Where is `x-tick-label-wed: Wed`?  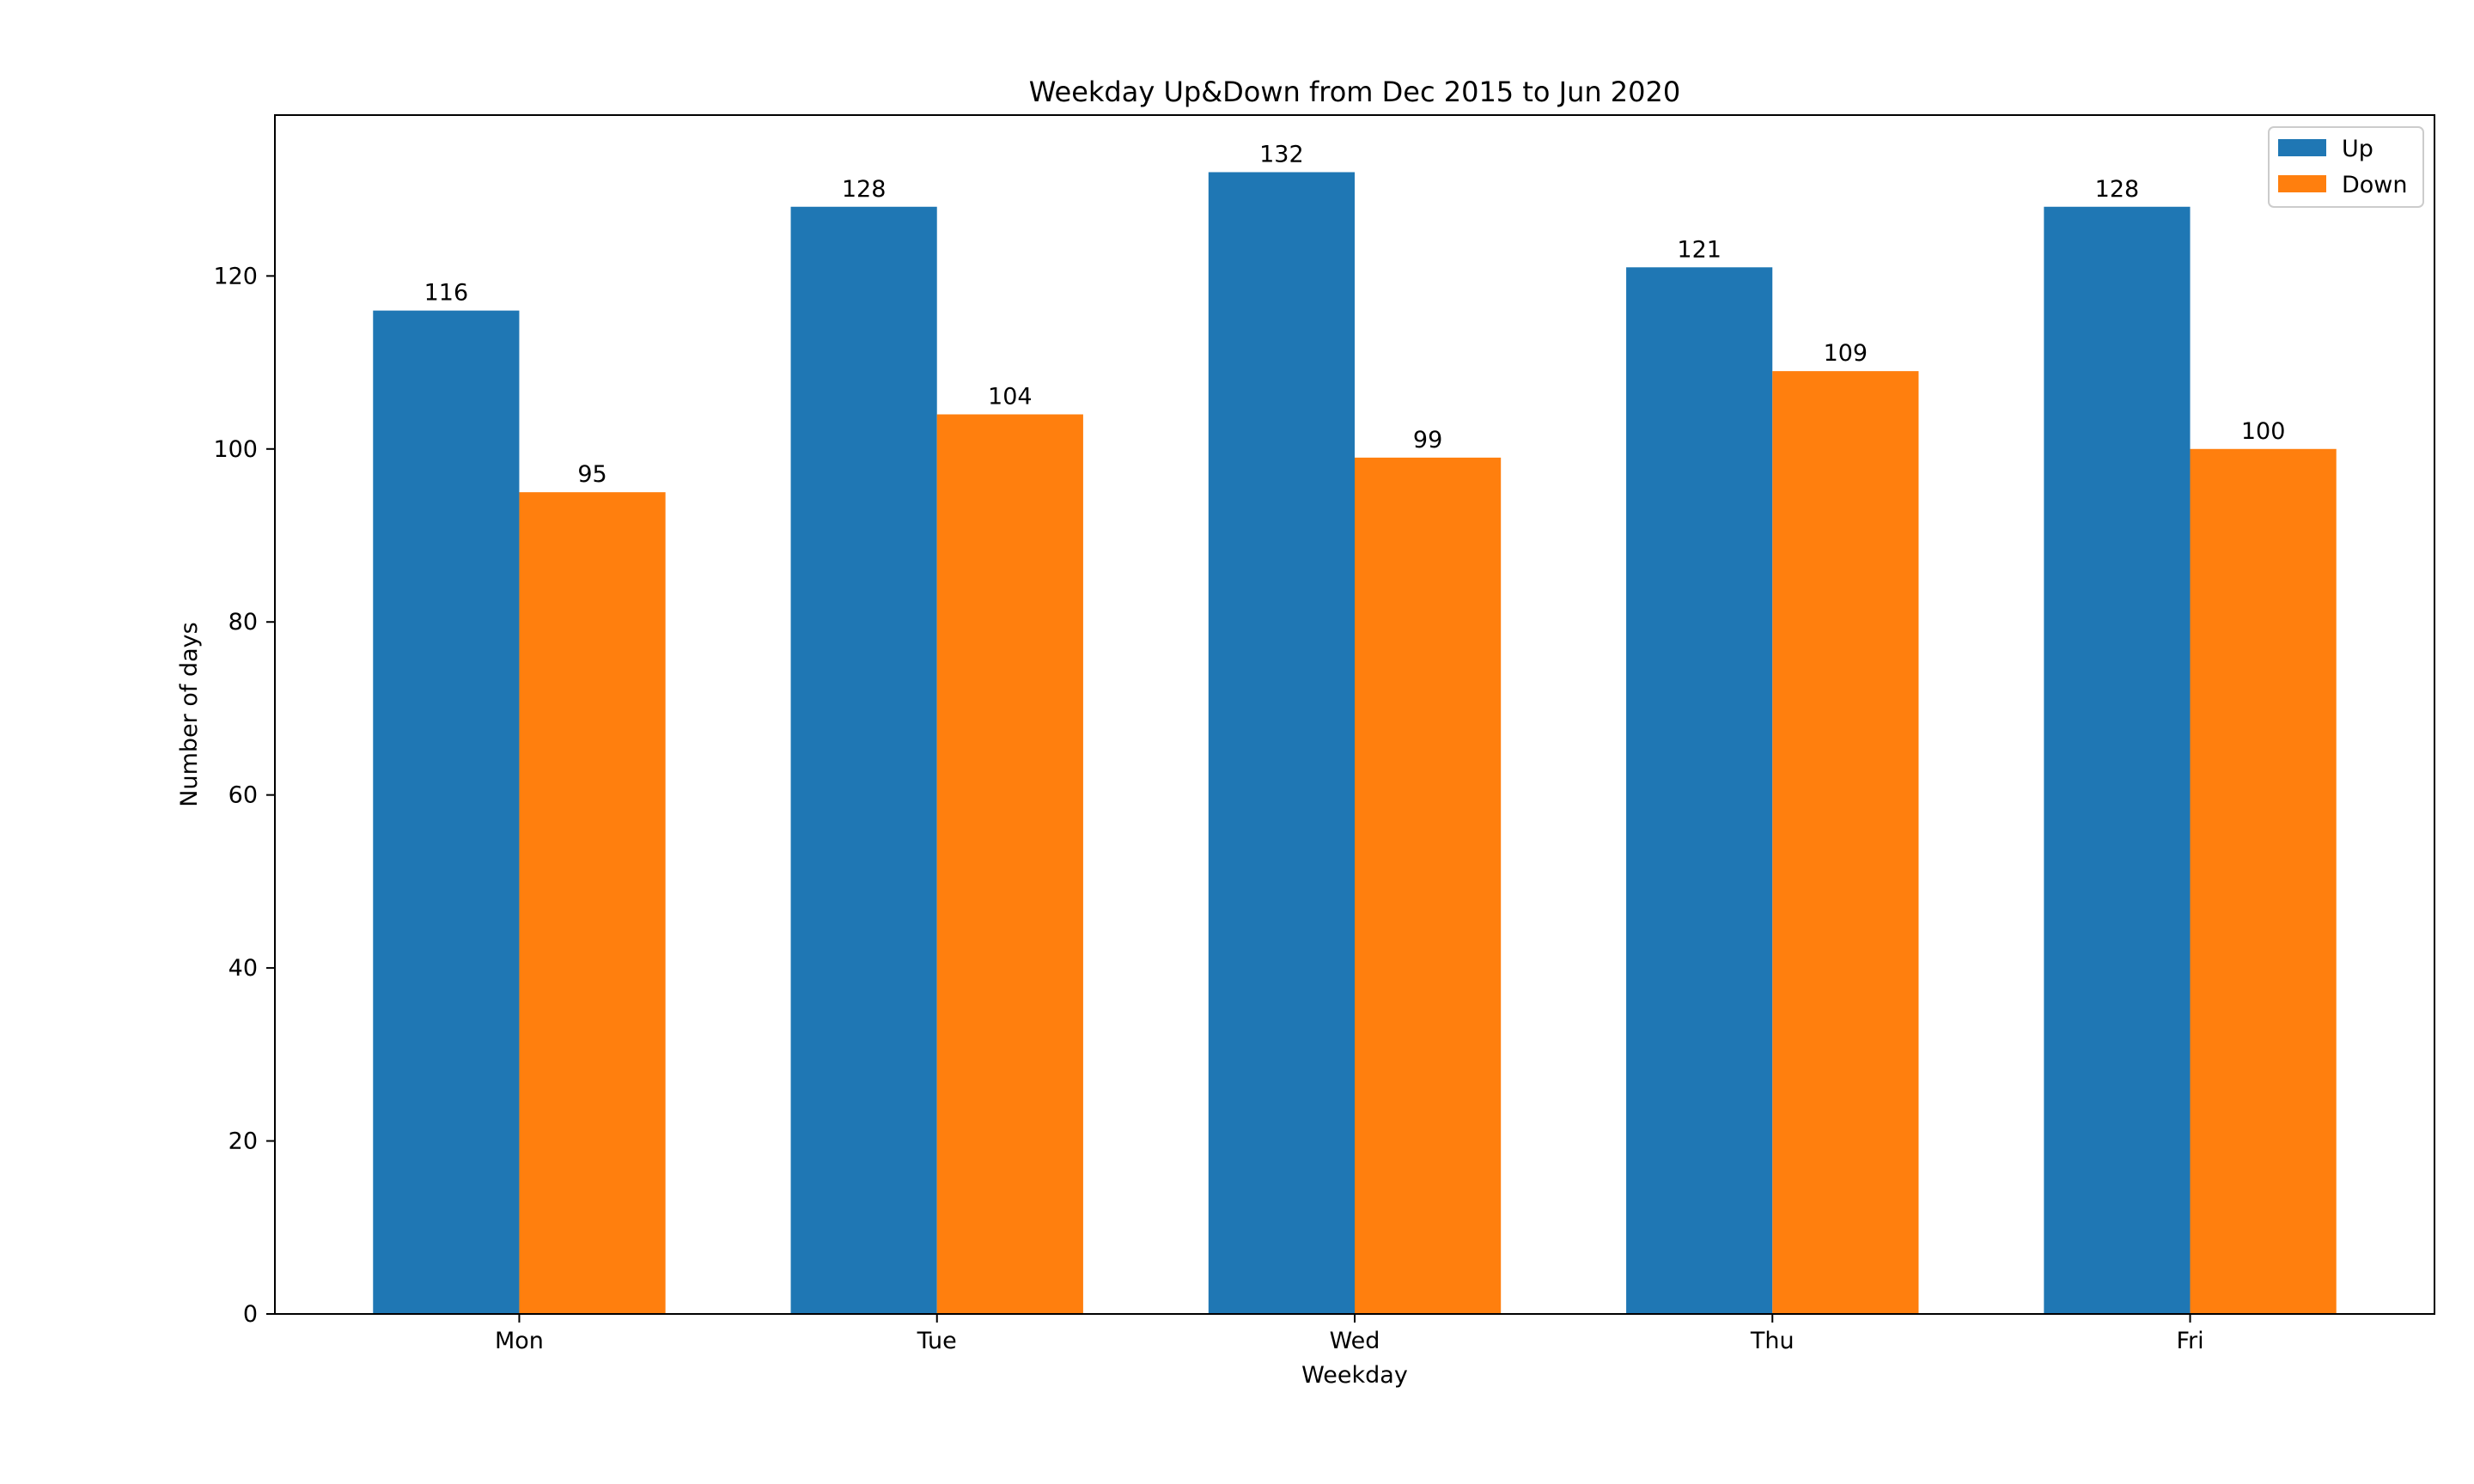 x-tick-label-wed: Wed is located at coordinates (1355, 1341).